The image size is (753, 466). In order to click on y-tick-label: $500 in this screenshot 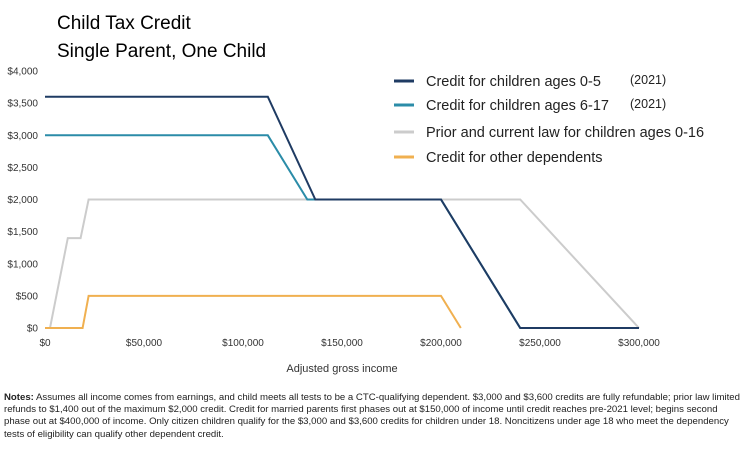, I will do `click(27, 296)`.